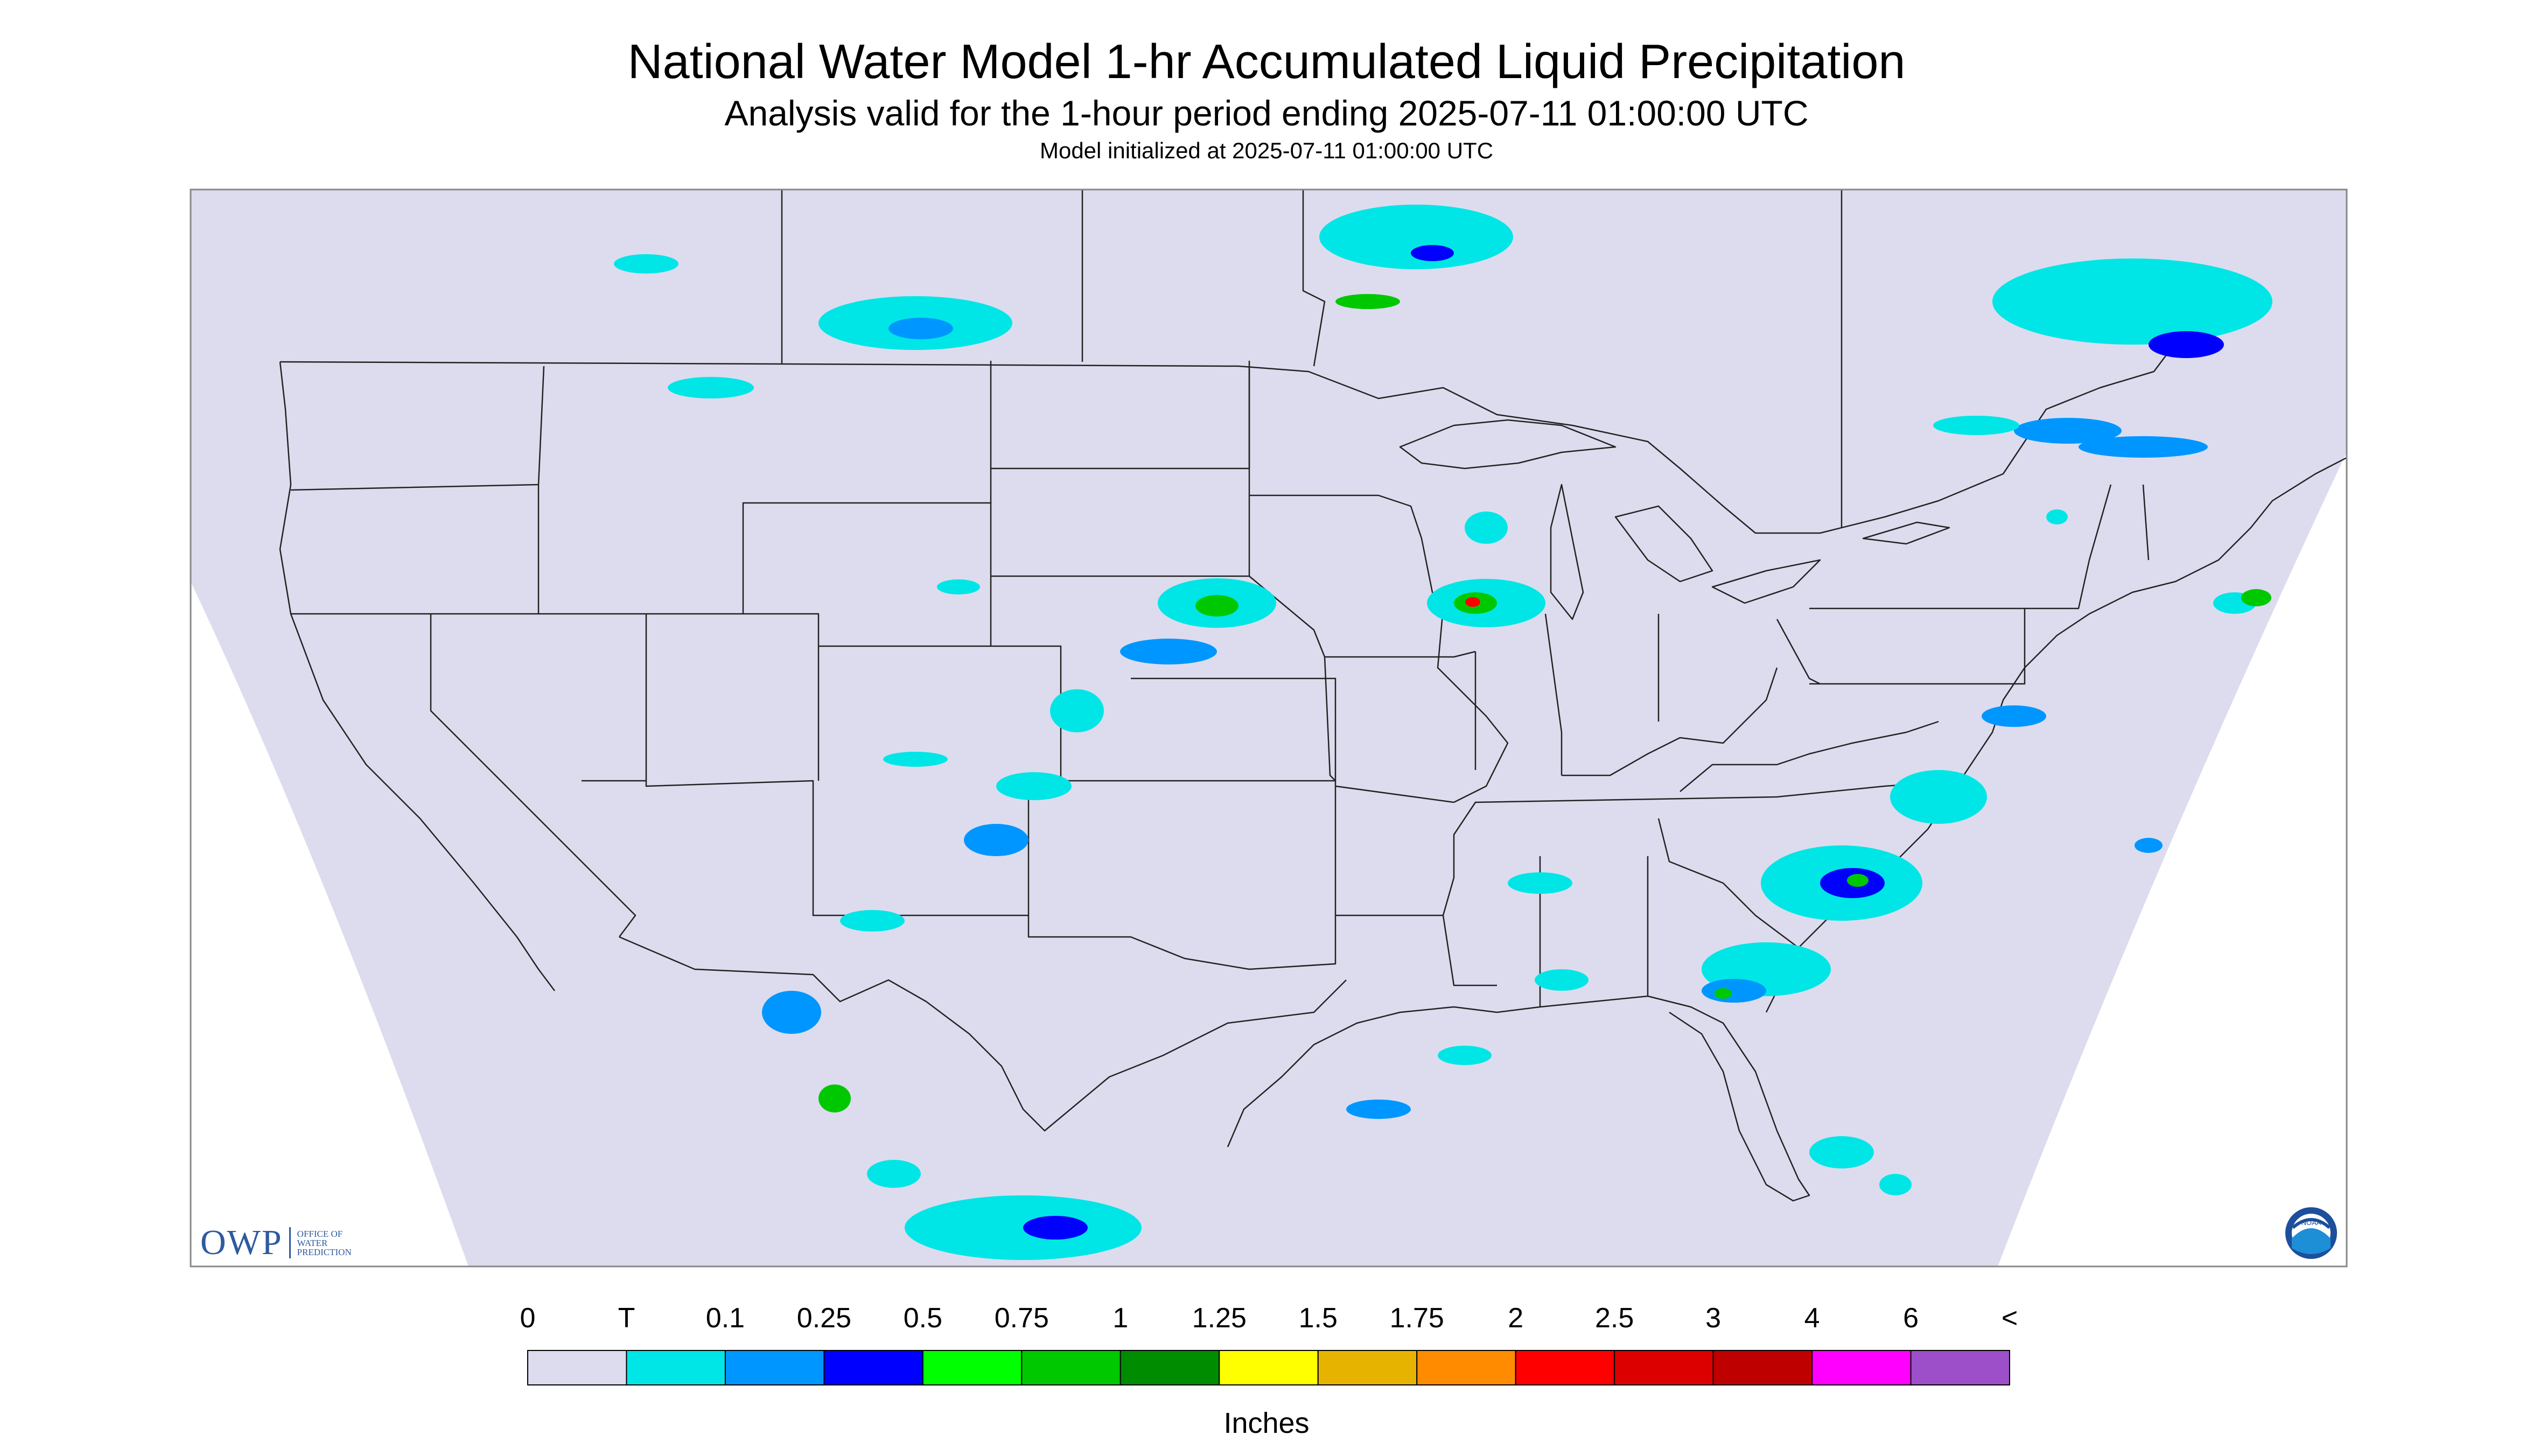  I want to click on legend-label: <, so click(2009, 1318).